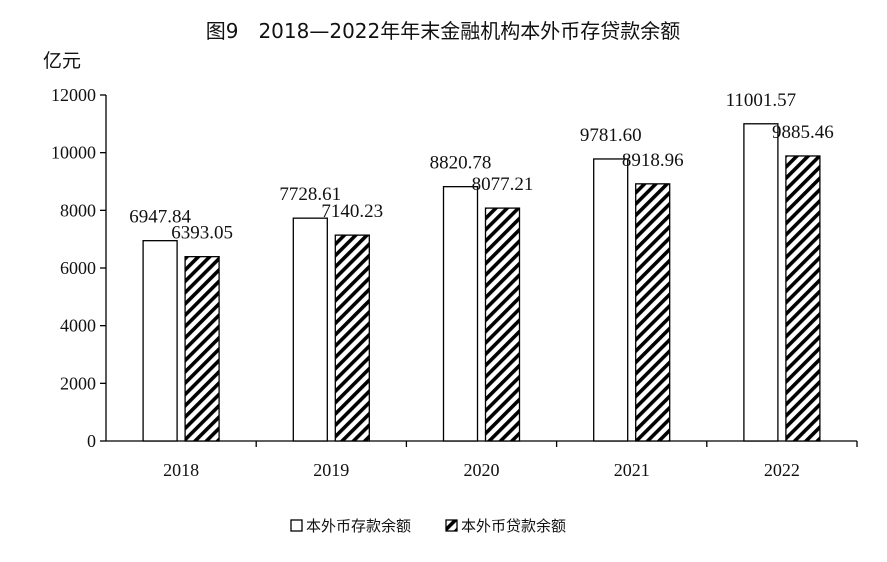 The height and width of the screenshot is (562, 887). I want to click on legend-swatch-loan, so click(451, 525).